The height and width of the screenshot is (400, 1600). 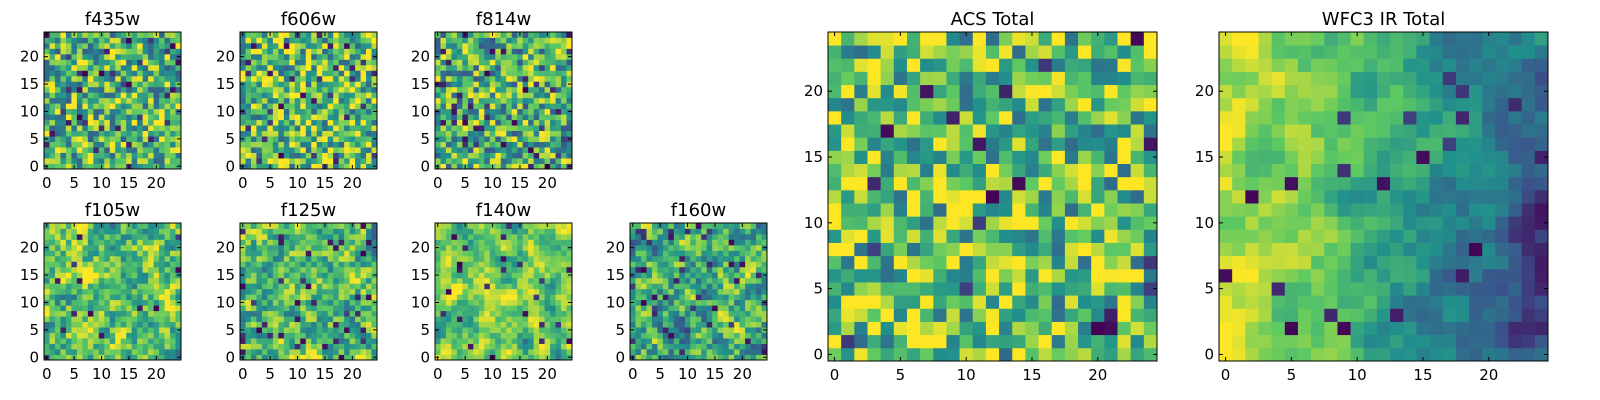 I want to click on y-tick-label: 5, so click(x=230, y=139).